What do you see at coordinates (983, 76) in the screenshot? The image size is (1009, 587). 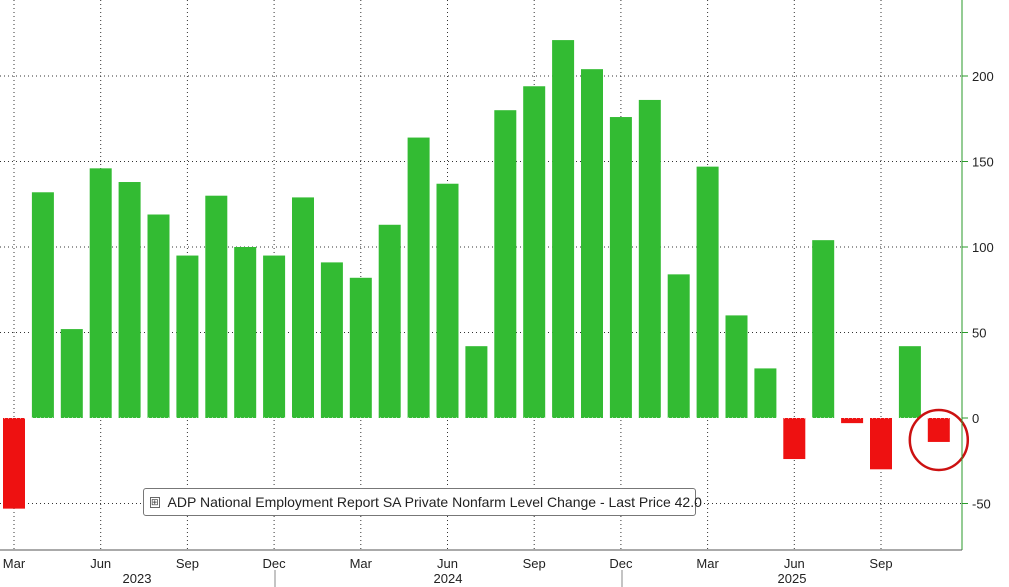 I see `y-tick-label: 200` at bounding box center [983, 76].